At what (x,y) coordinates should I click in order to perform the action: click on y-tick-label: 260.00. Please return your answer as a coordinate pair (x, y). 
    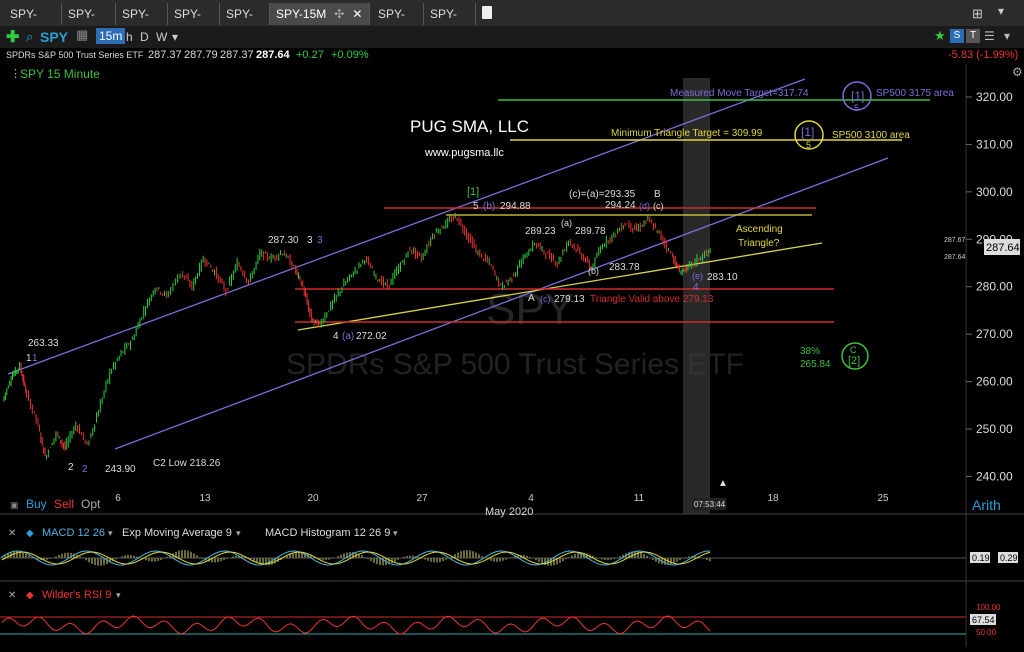
    Looking at the image, I should click on (994, 382).